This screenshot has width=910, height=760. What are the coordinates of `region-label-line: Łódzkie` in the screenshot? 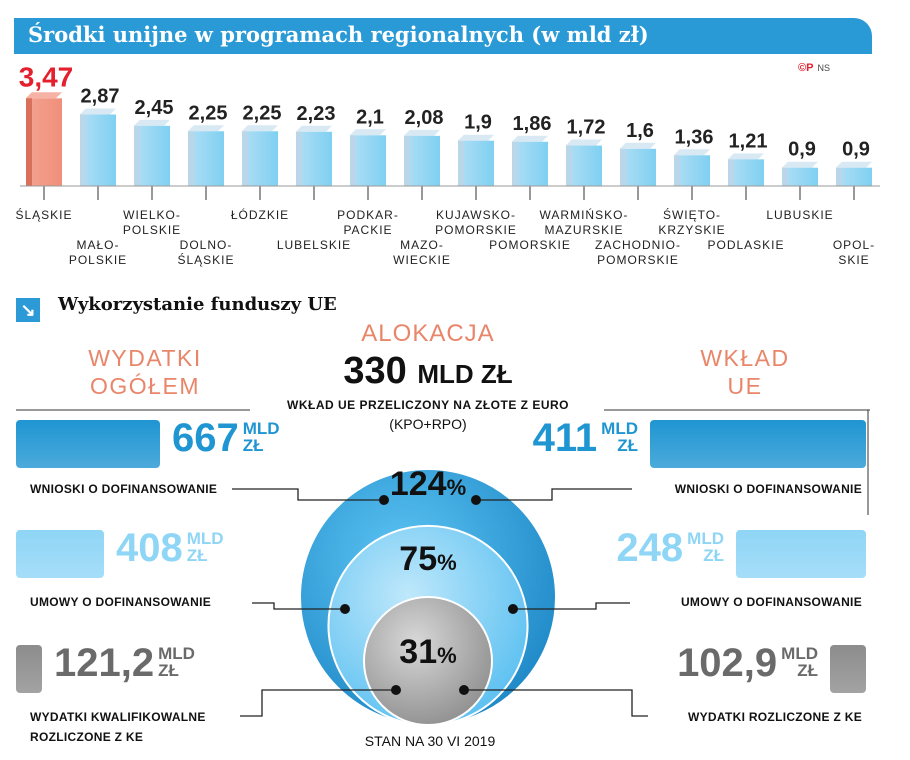 It's located at (260, 215).